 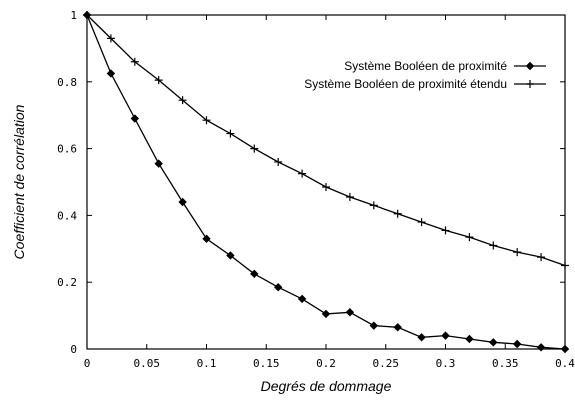 I want to click on x-tick-label: 0.35, so click(x=505, y=363).